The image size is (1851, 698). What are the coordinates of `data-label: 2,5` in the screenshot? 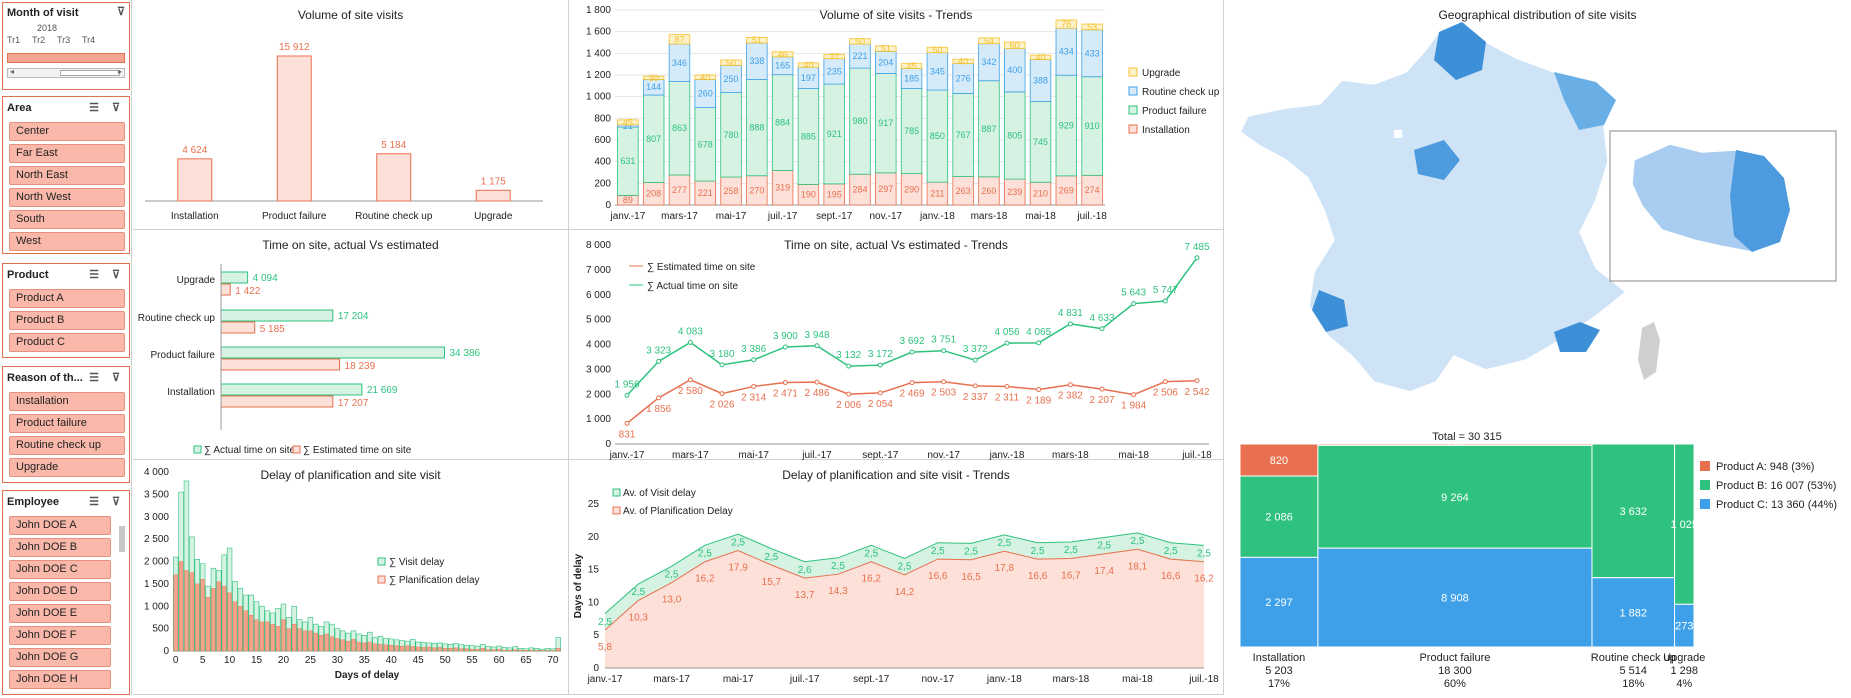 It's located at (838, 566).